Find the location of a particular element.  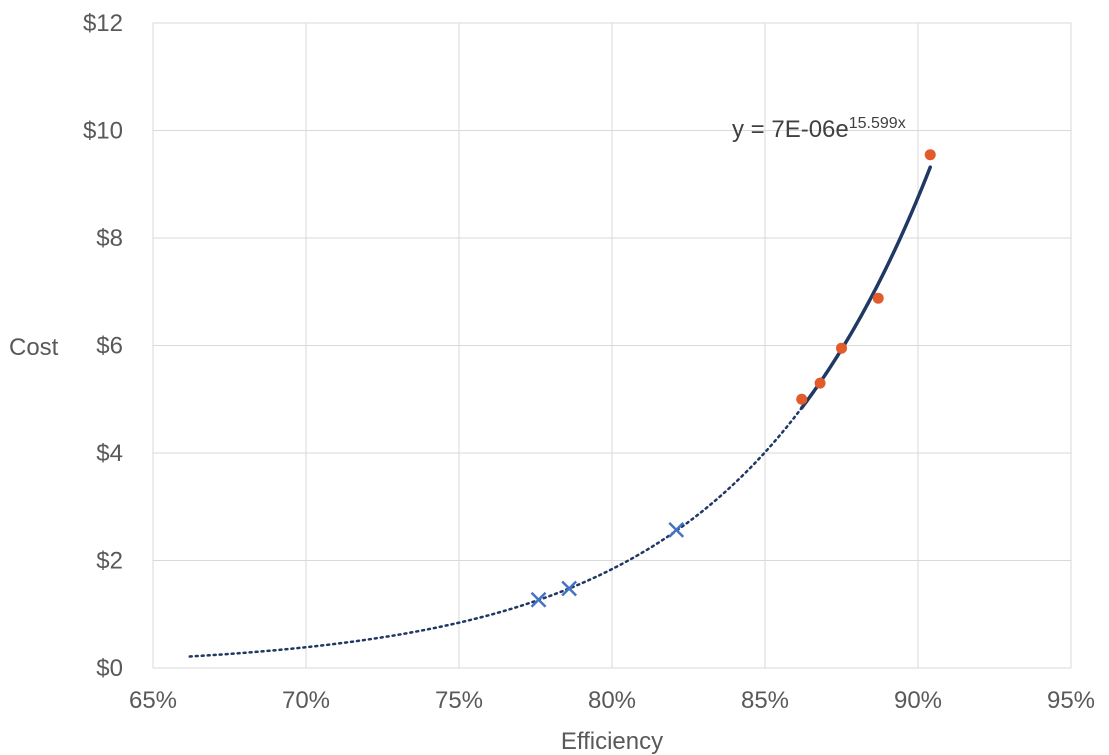

trendline-solid is located at coordinates (865, 287).